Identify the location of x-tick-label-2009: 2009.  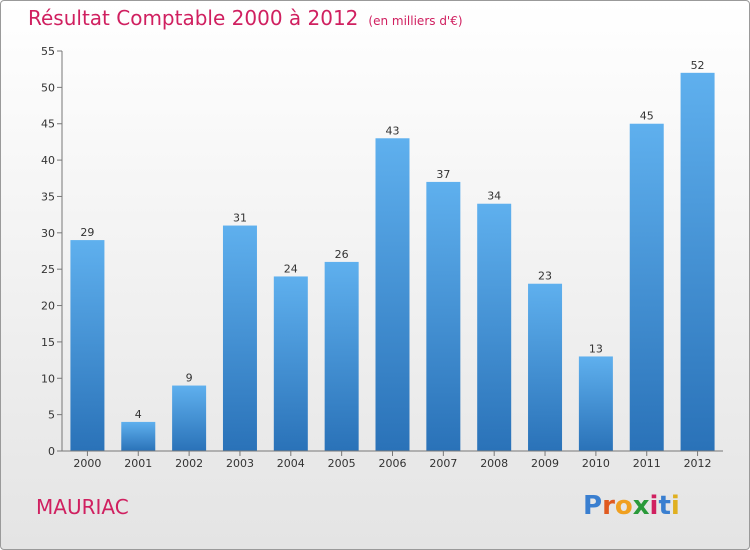
(545, 463).